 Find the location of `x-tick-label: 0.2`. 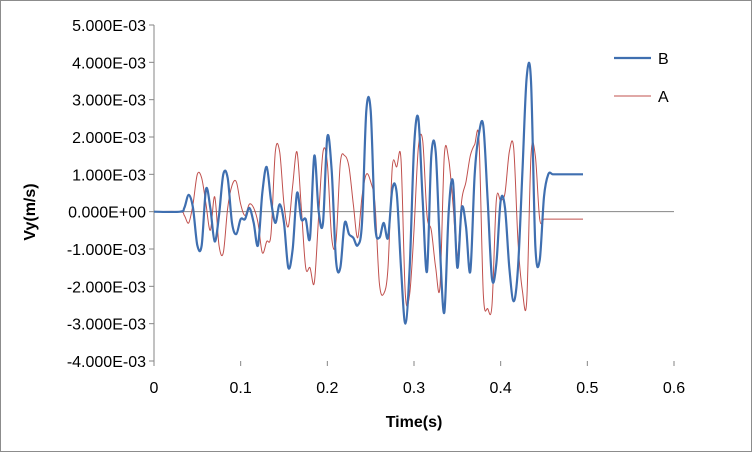

x-tick-label: 0.2 is located at coordinates (327, 388).